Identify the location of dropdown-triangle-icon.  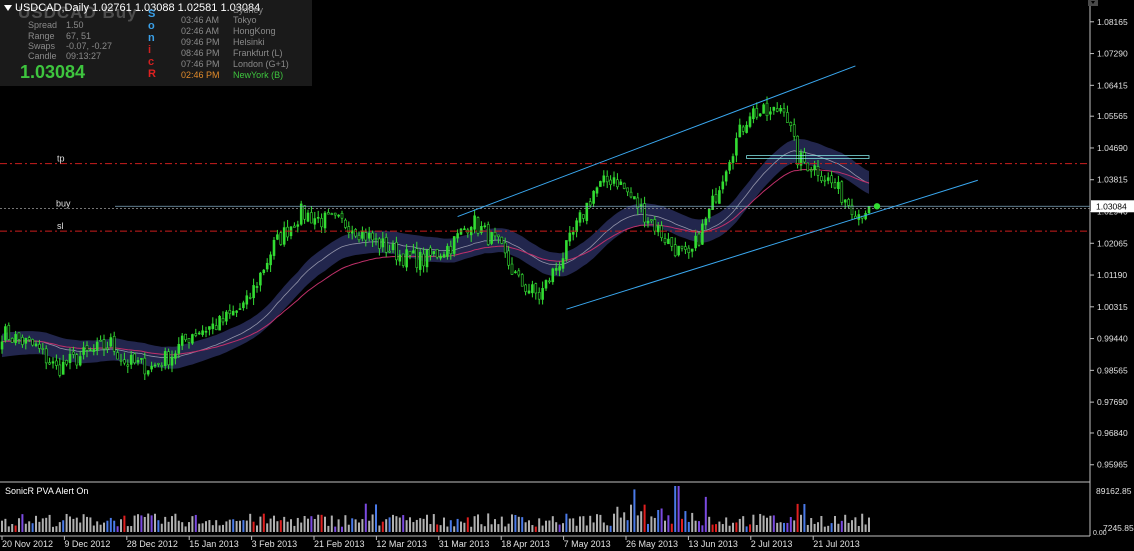
(8, 8).